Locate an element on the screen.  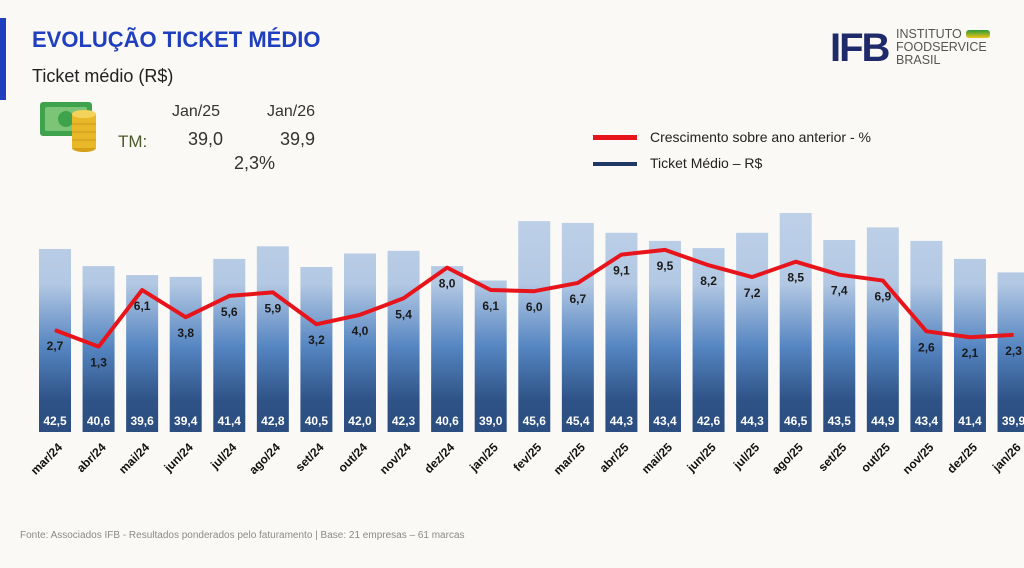
x-tick-label: out/24 is located at coordinates (352, 457).